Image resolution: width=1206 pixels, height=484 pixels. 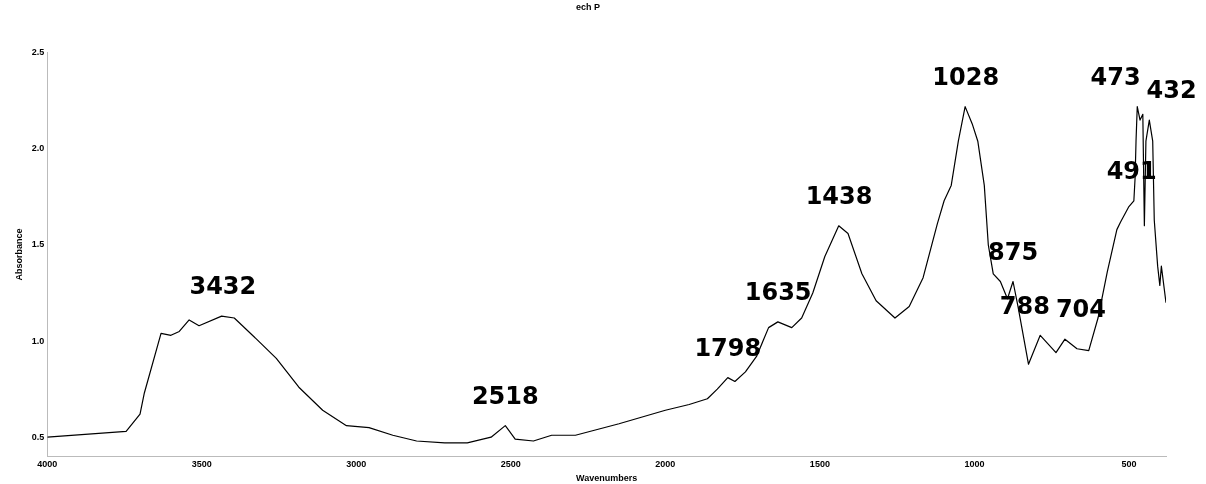 I want to click on x-tick-label: 500, so click(x=1129, y=464).